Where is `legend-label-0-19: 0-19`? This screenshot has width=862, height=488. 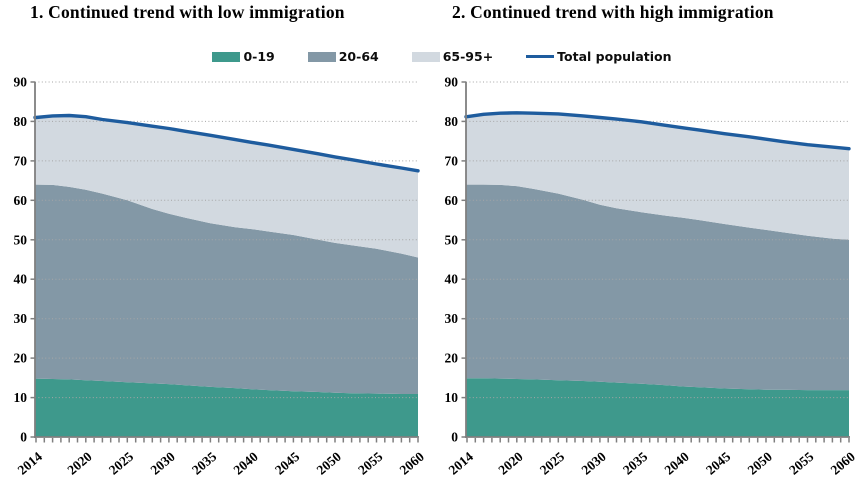 legend-label-0-19: 0-19 is located at coordinates (259, 56).